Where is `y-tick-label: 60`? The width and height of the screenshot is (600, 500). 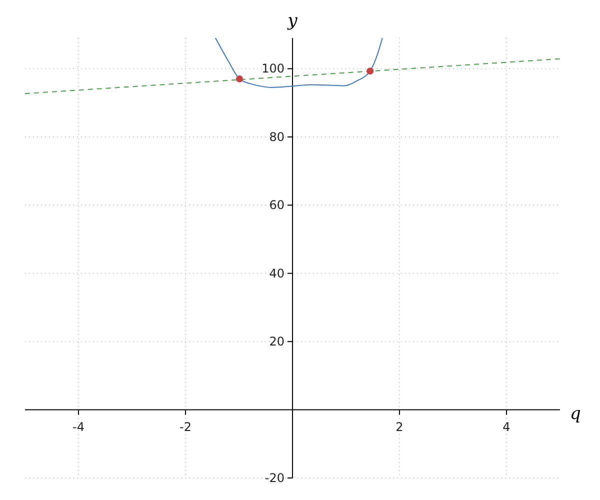
y-tick-label: 60 is located at coordinates (276, 205).